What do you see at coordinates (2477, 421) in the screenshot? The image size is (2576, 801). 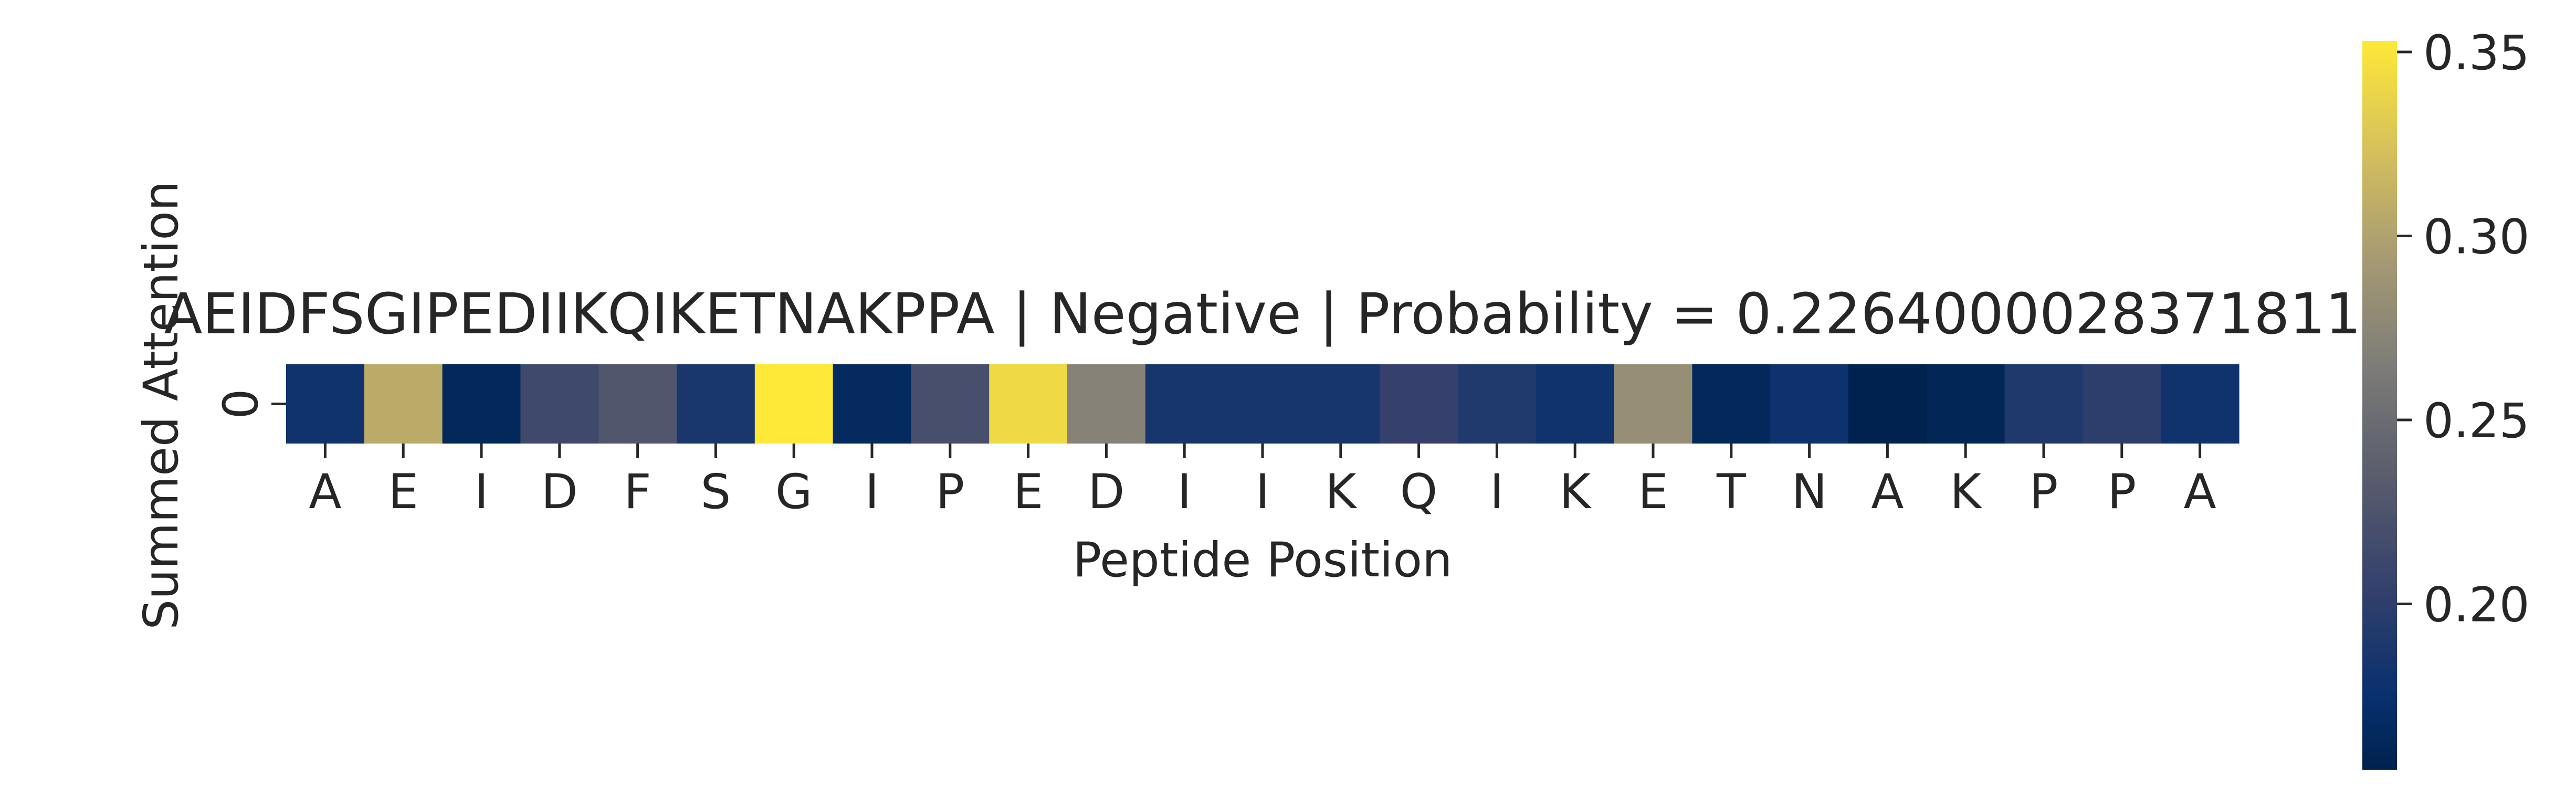 I see `colorbar-tick-label: 0.25` at bounding box center [2477, 421].